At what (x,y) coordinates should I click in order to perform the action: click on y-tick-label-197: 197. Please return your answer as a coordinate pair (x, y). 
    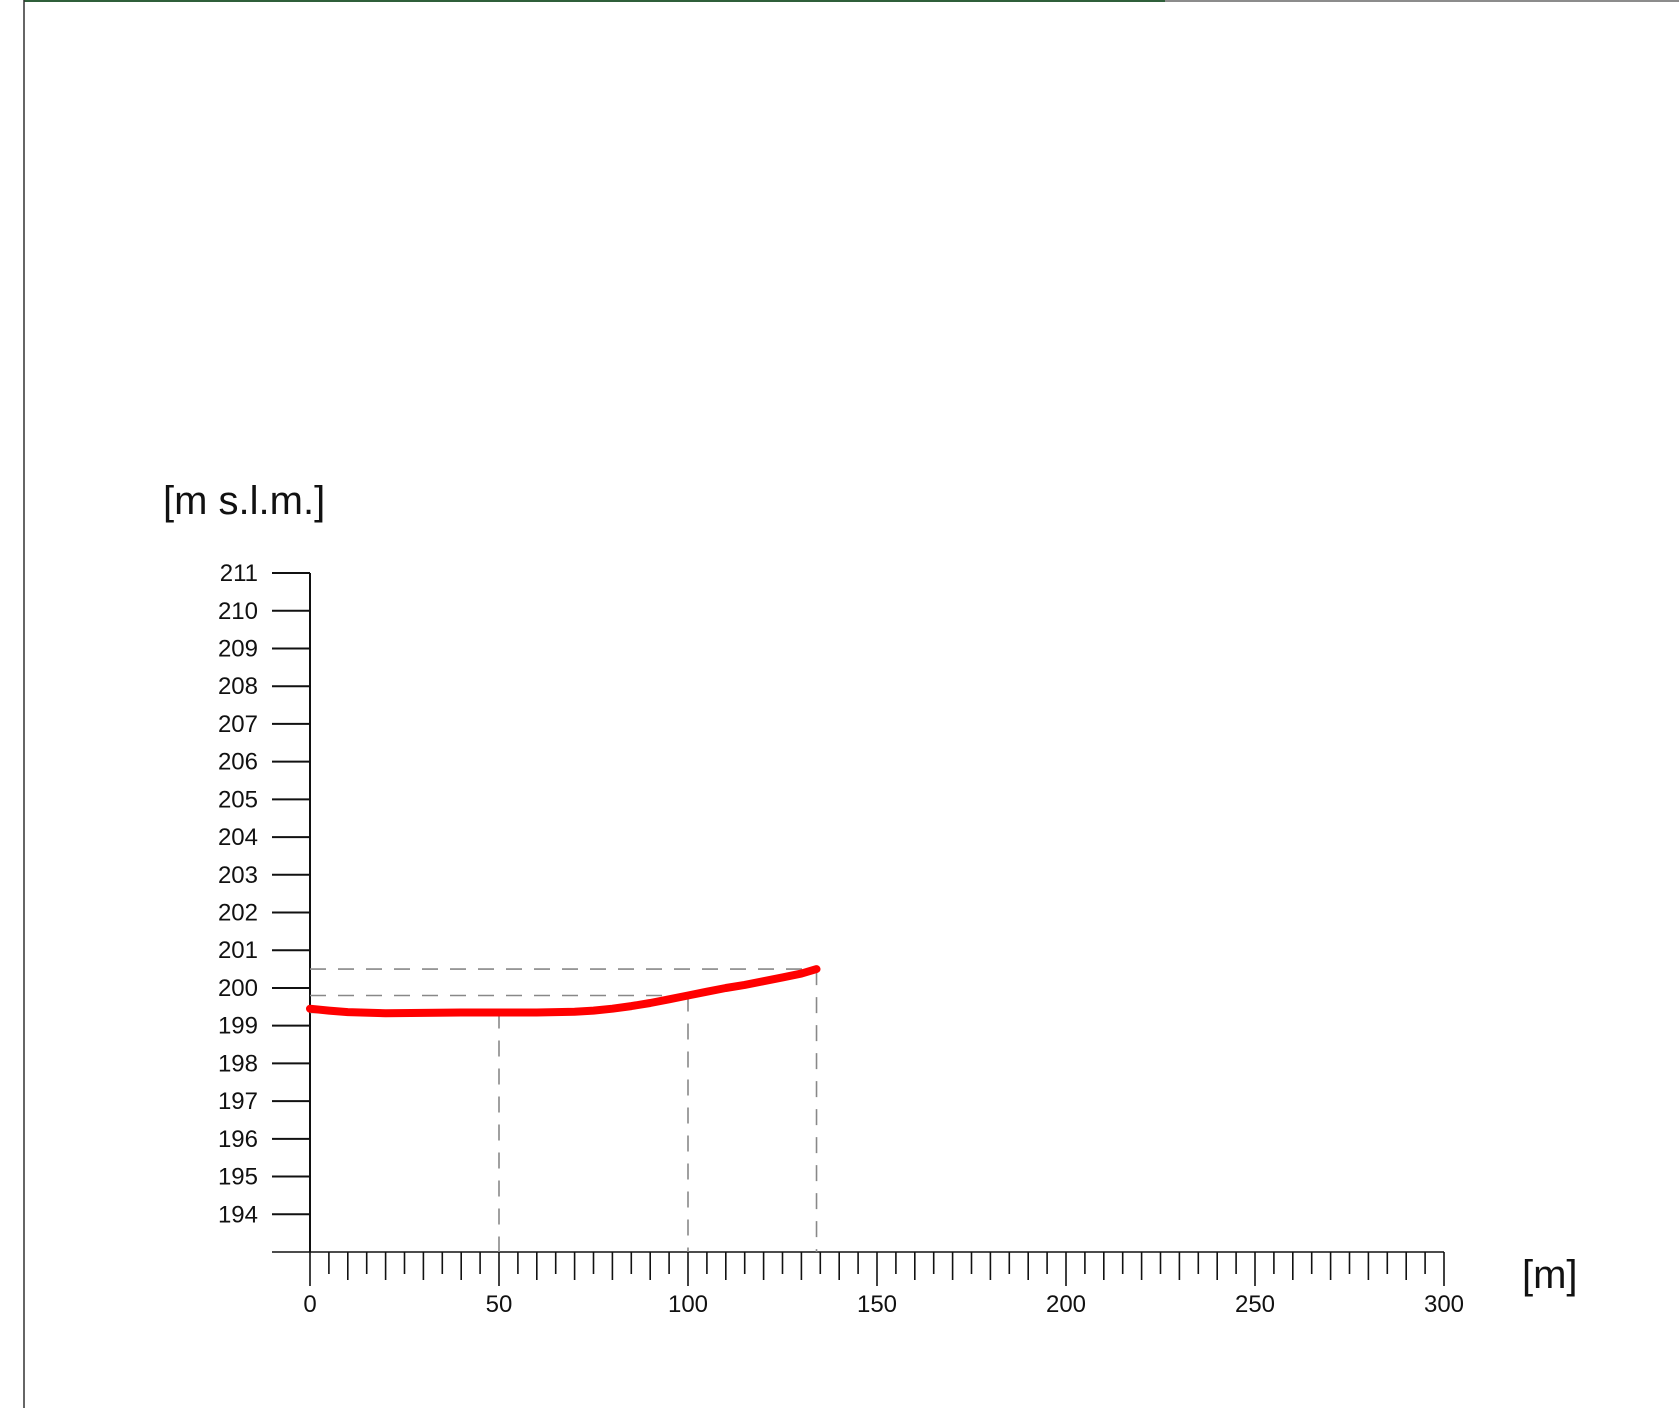
    Looking at the image, I should click on (238, 1101).